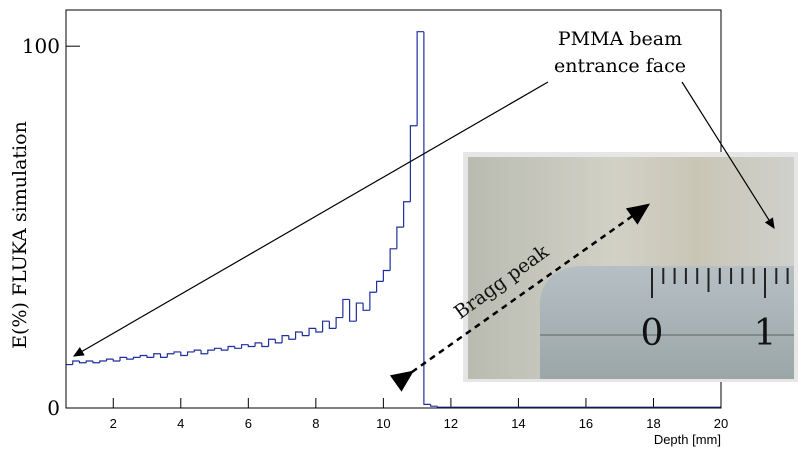 The height and width of the screenshot is (453, 798). What do you see at coordinates (721, 423) in the screenshot?
I see `x-tick-label: 20` at bounding box center [721, 423].